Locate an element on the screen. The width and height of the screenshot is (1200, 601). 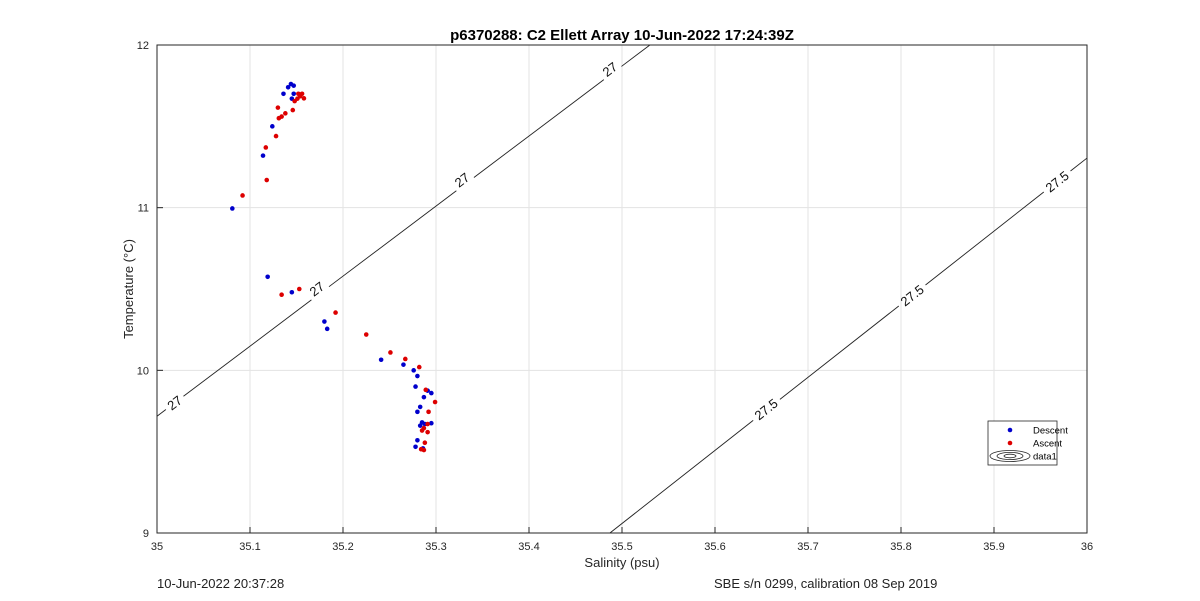
x-tick-label: 35.5 is located at coordinates (621, 547).